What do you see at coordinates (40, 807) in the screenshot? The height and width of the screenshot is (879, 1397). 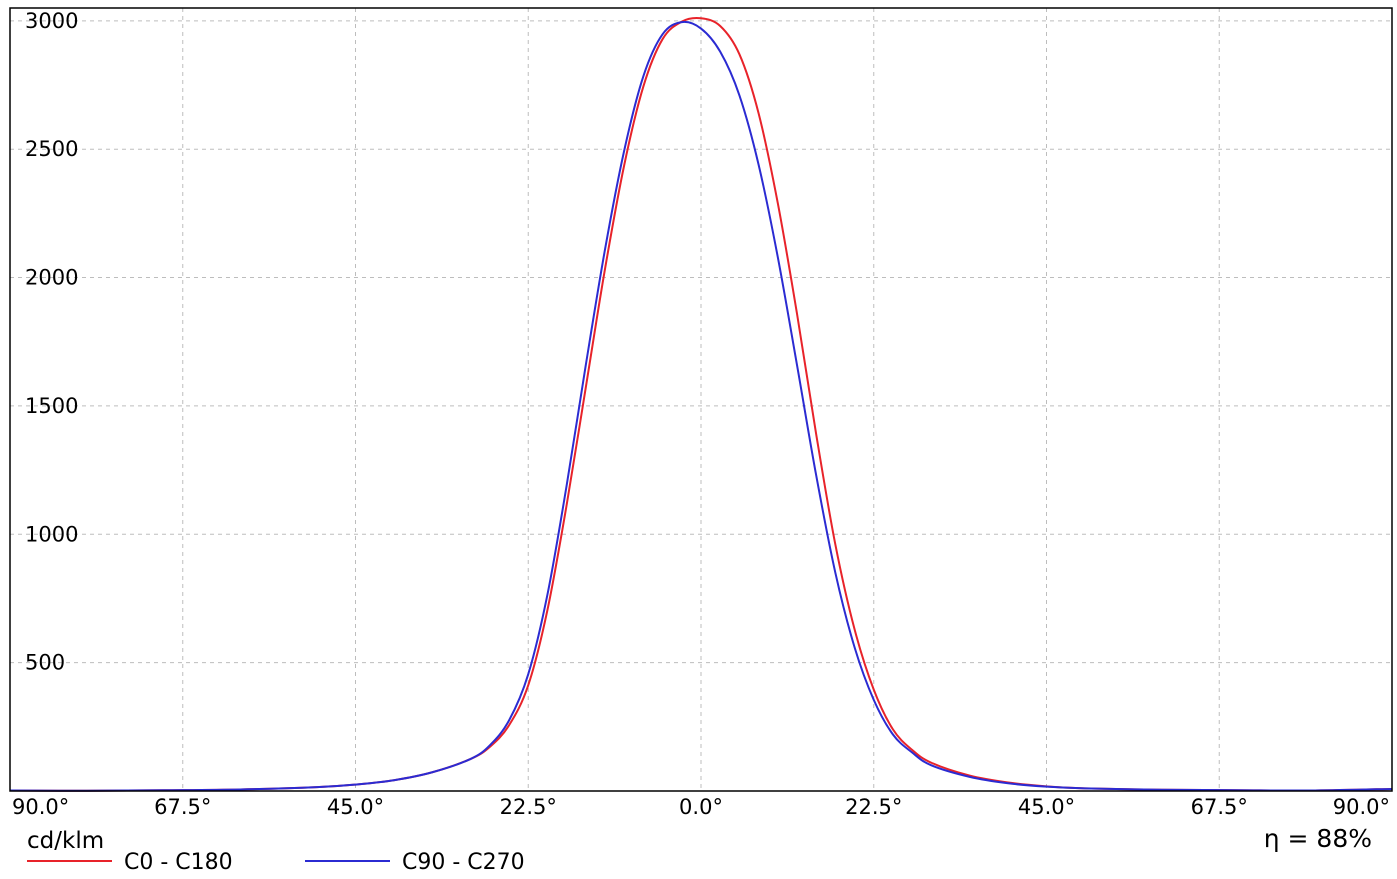 I see `x-tick-label-0: 90.0°` at bounding box center [40, 807].